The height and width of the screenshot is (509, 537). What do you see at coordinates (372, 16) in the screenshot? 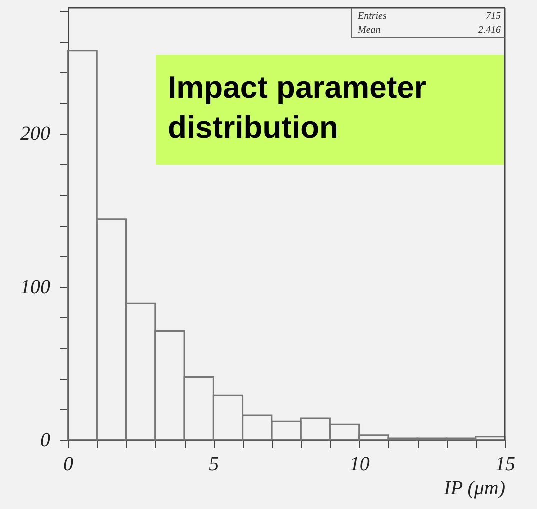
I see `annotation: Entries` at bounding box center [372, 16].